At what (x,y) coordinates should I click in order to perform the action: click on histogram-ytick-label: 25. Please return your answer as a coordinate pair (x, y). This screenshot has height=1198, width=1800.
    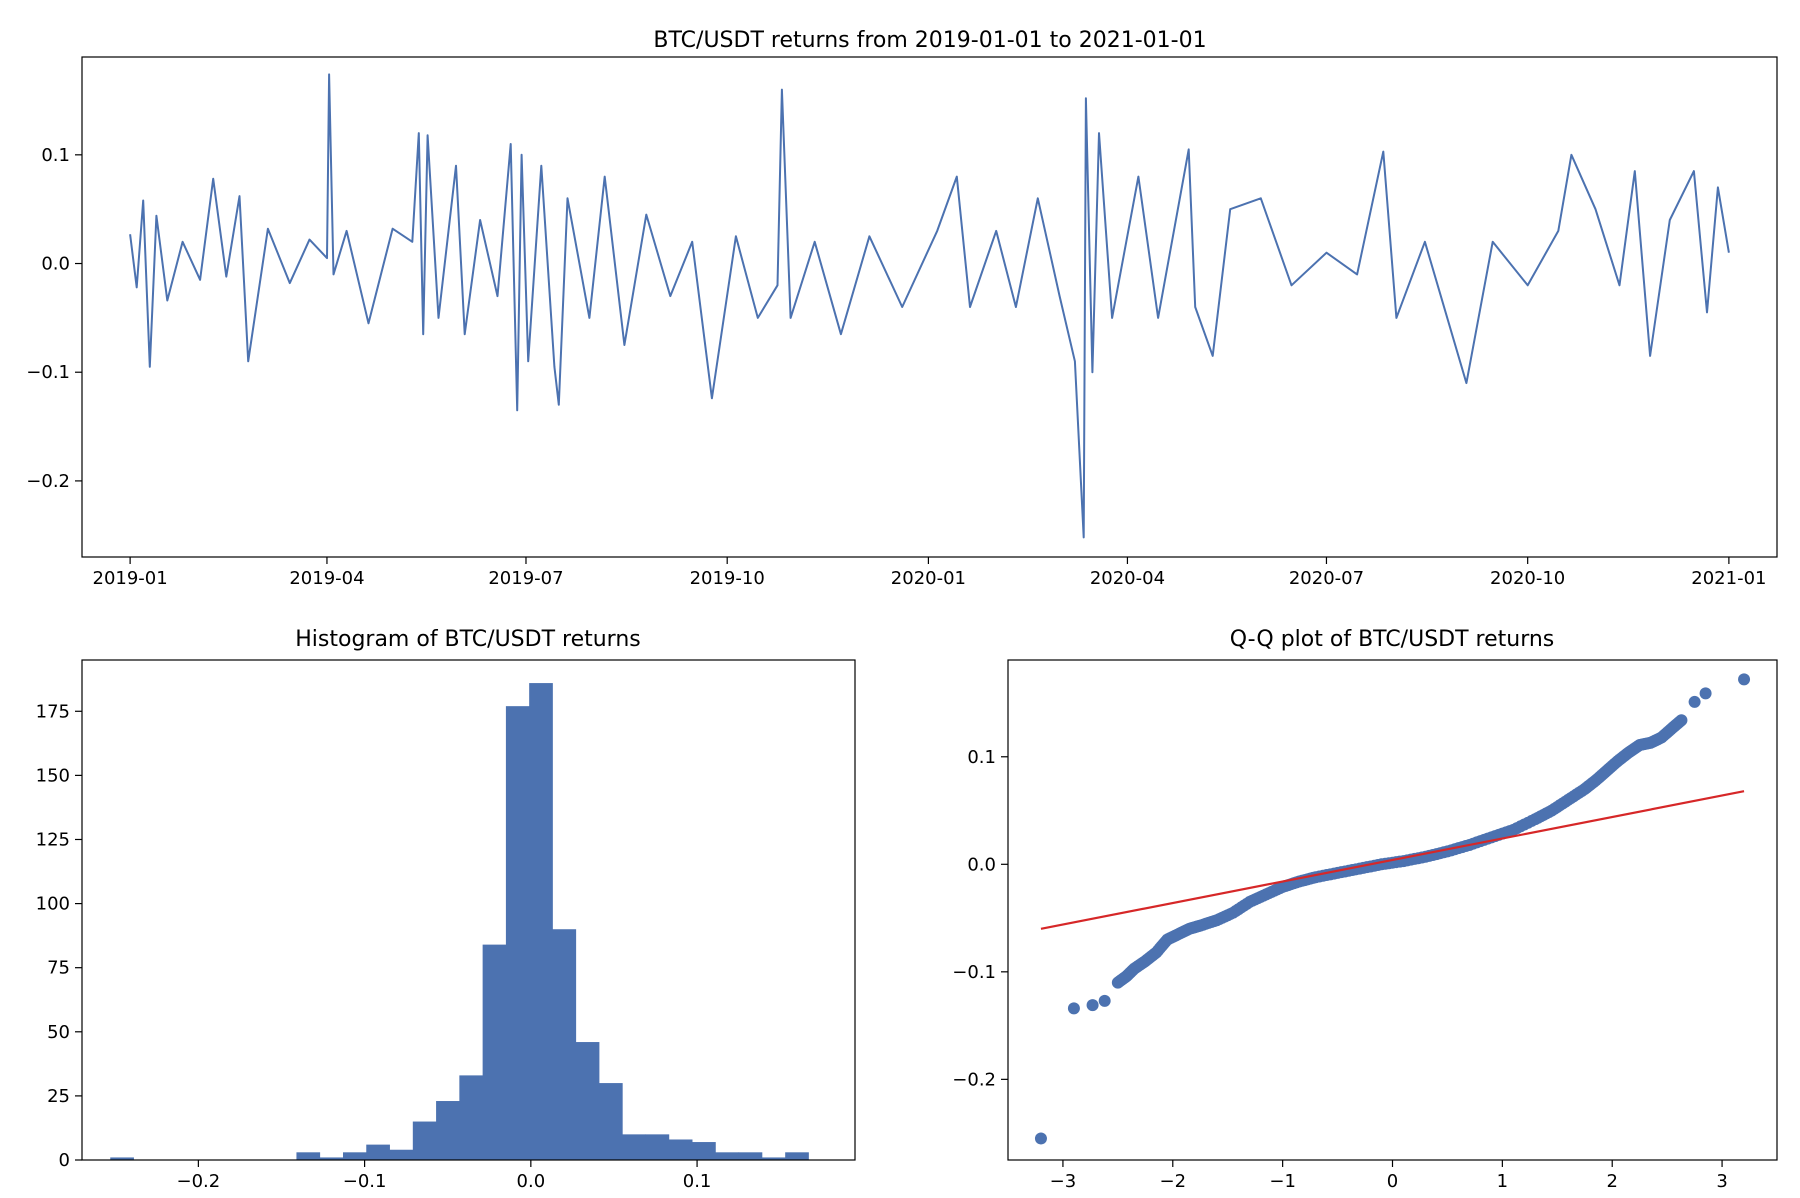
    Looking at the image, I should click on (58, 1096).